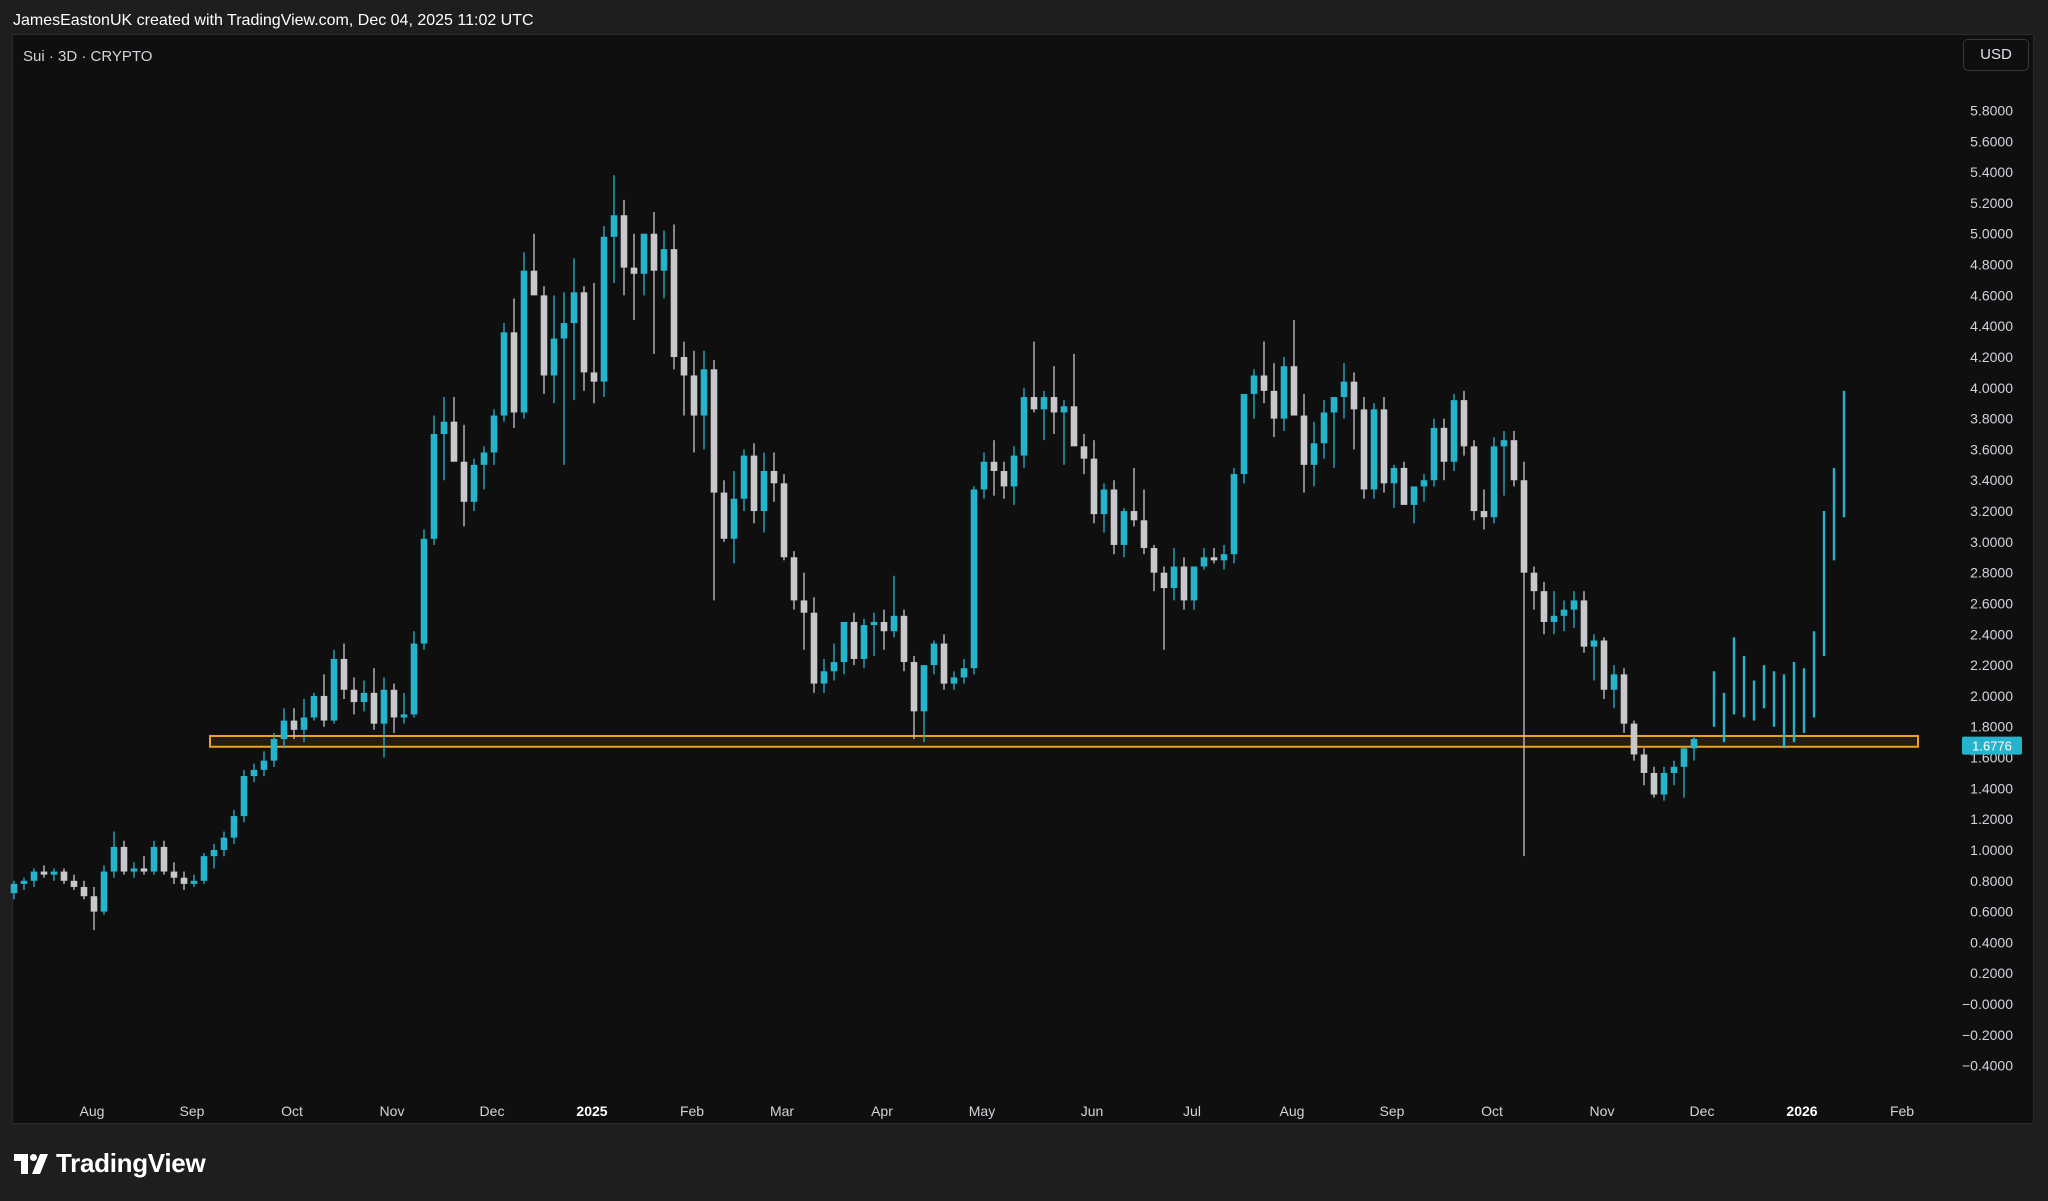 This screenshot has width=2048, height=1201. What do you see at coordinates (1292, 1111) in the screenshot?
I see `time-tick-label: Aug` at bounding box center [1292, 1111].